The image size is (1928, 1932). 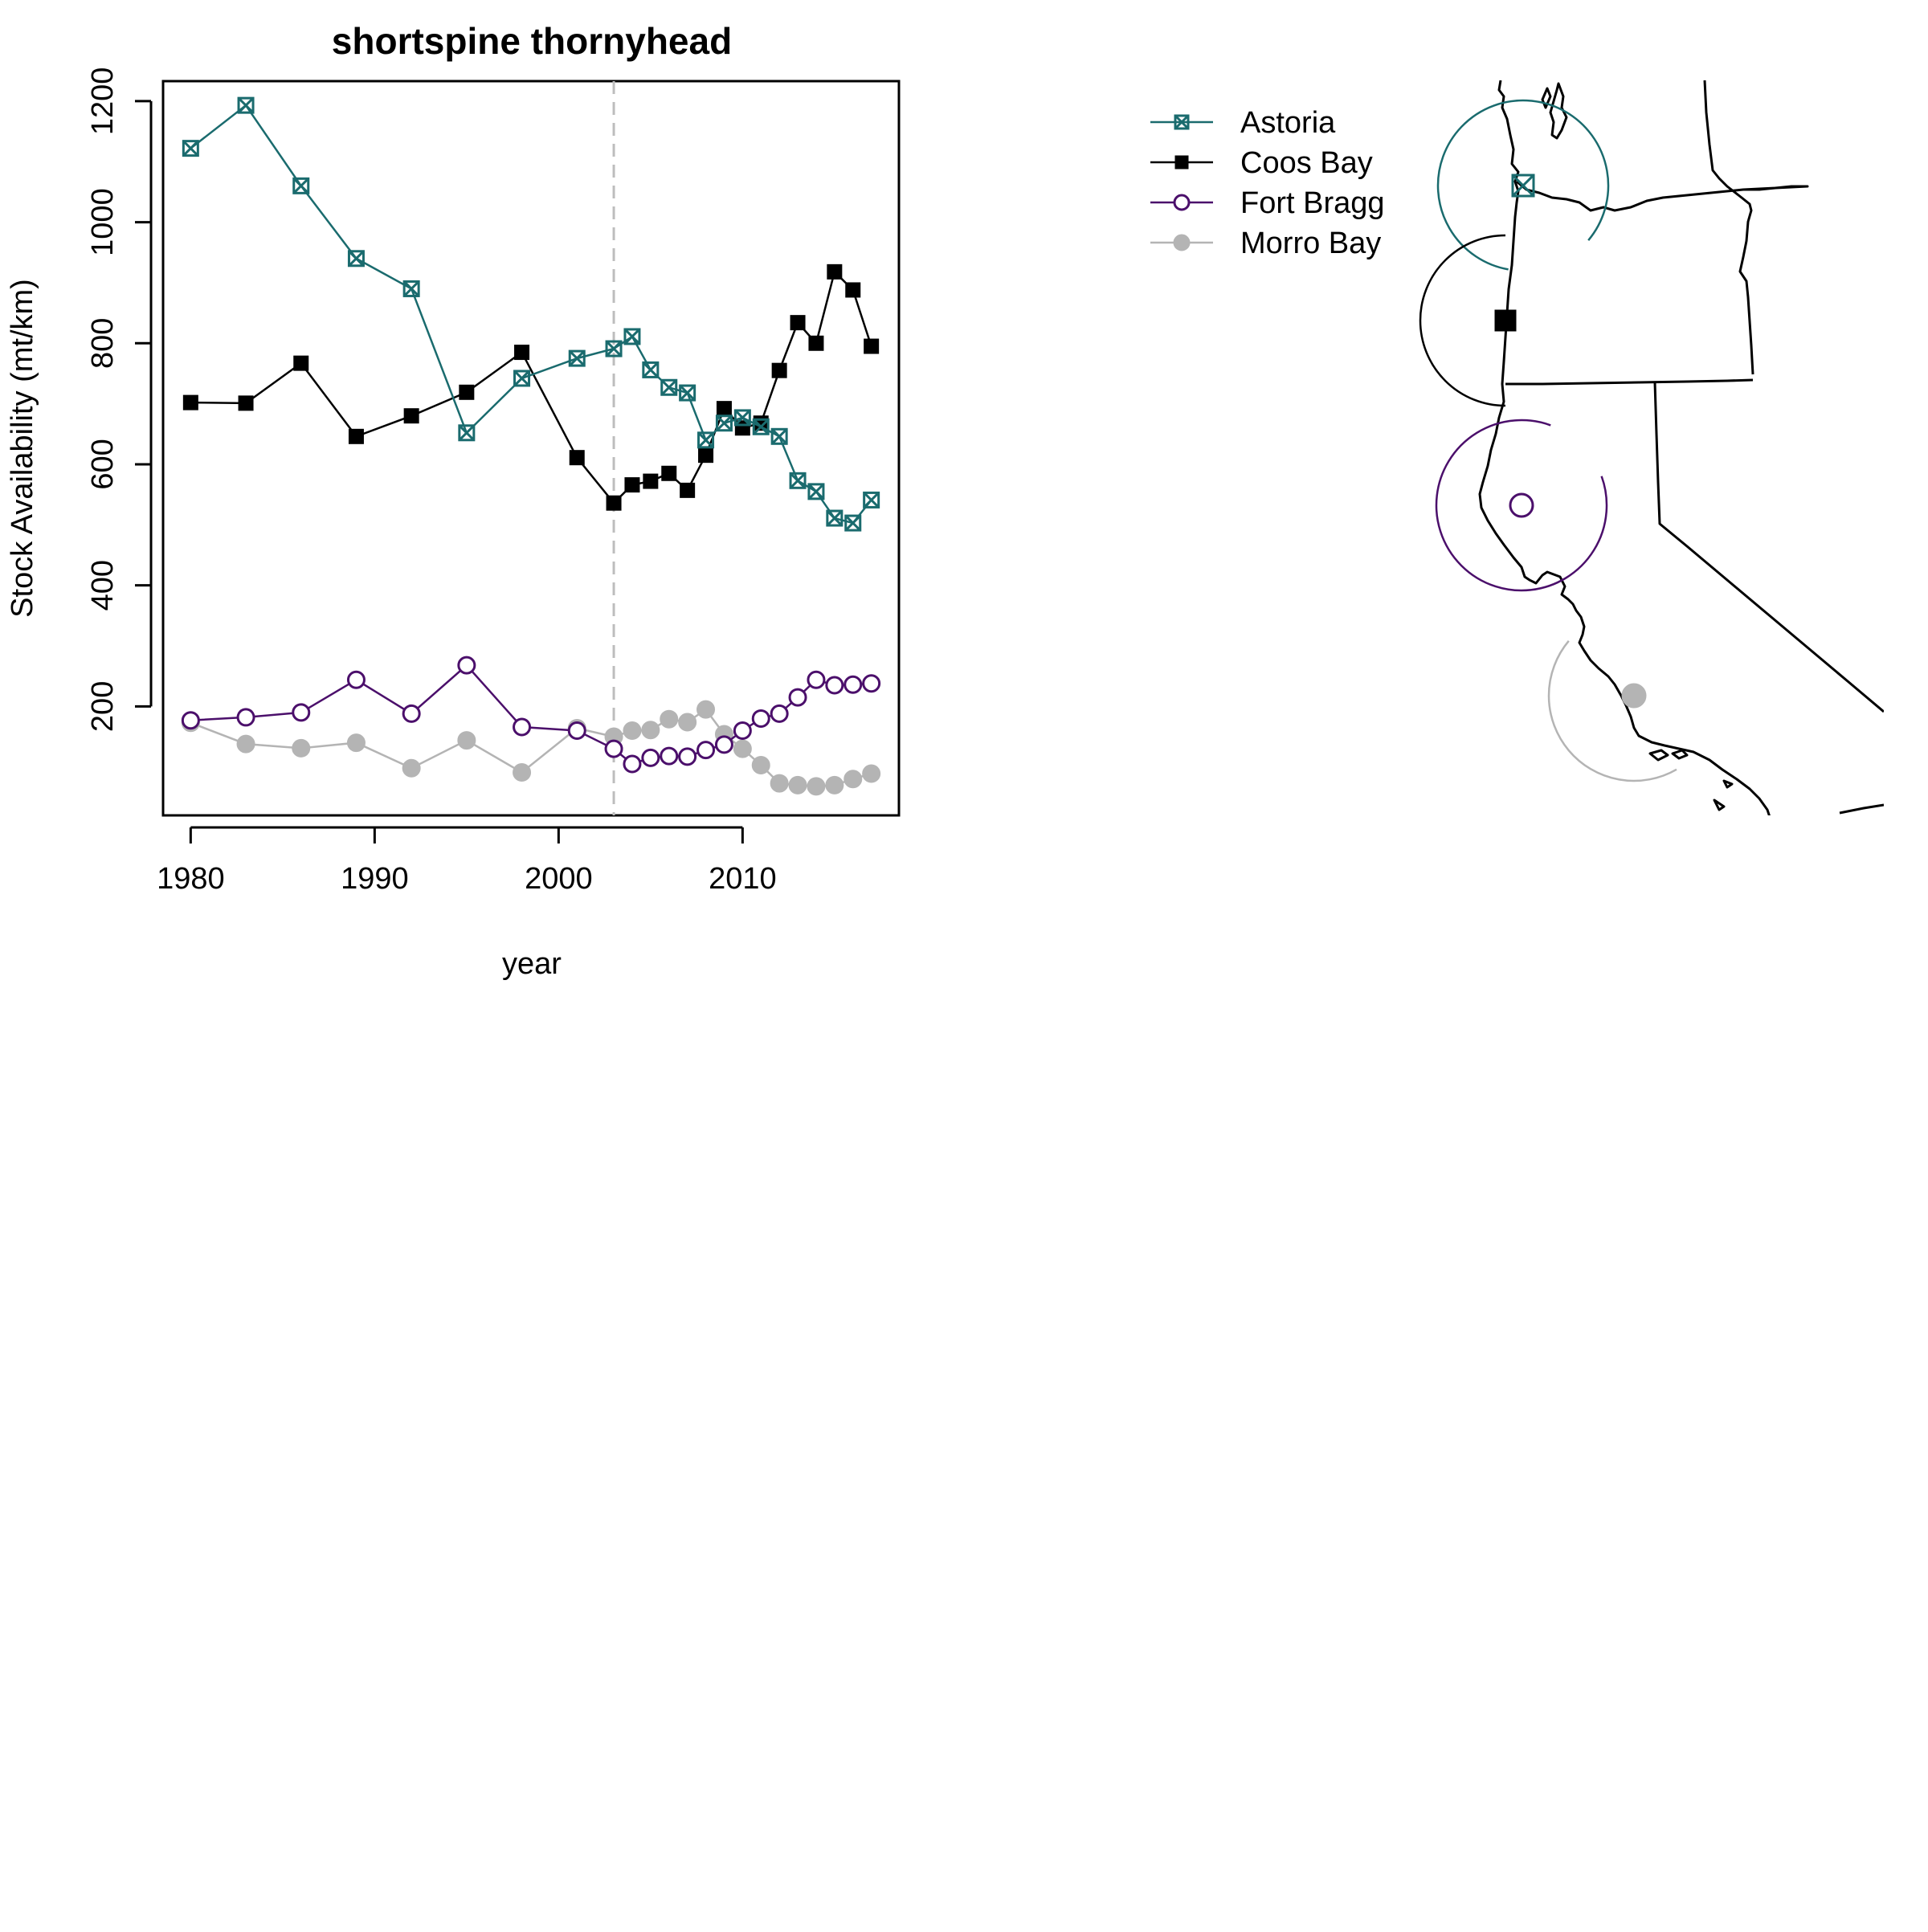 I want to click on or-ca-border, so click(x=1629, y=382).